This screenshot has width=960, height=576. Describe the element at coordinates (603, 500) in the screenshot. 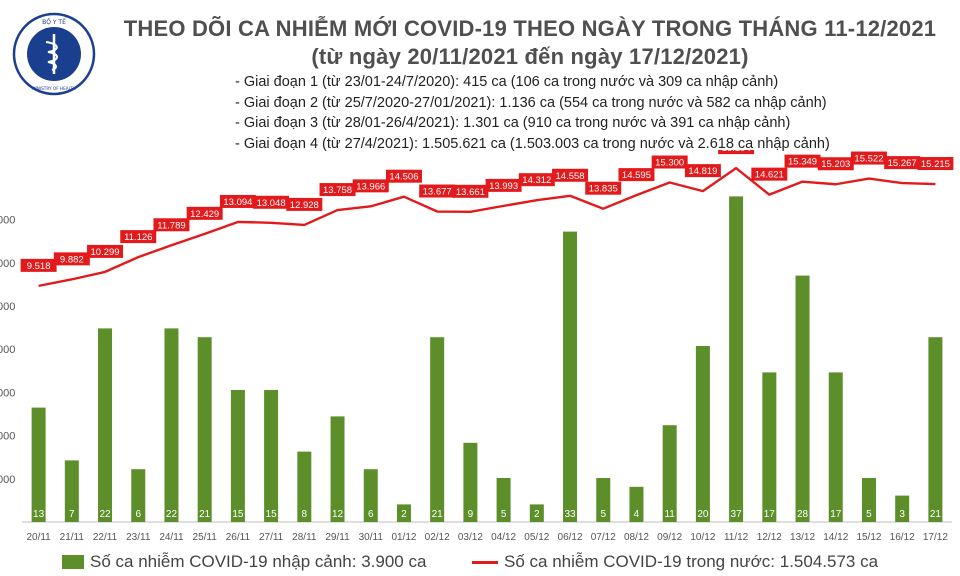

I see `bar-imported-07/12` at that location.